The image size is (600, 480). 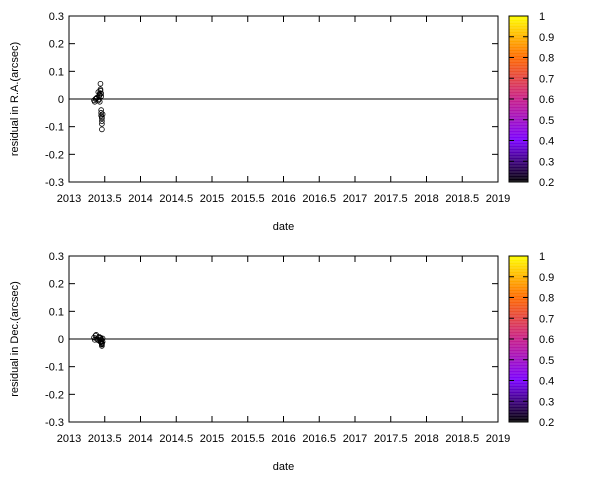 What do you see at coordinates (15, 99) in the screenshot?
I see `y-axis-label: residual in R.A.(arcsec)` at bounding box center [15, 99].